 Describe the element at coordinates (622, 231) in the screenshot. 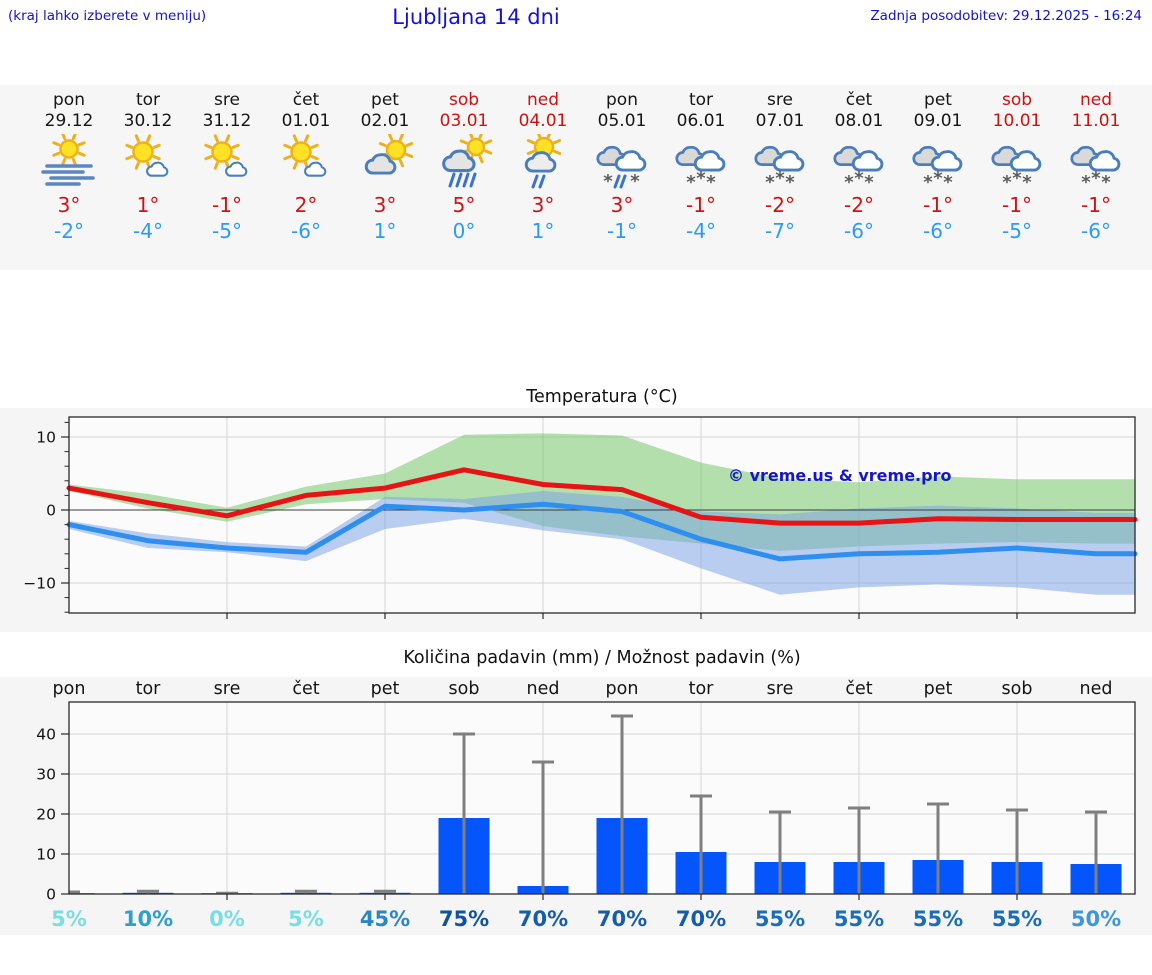

I see `low-temp: -1°` at that location.